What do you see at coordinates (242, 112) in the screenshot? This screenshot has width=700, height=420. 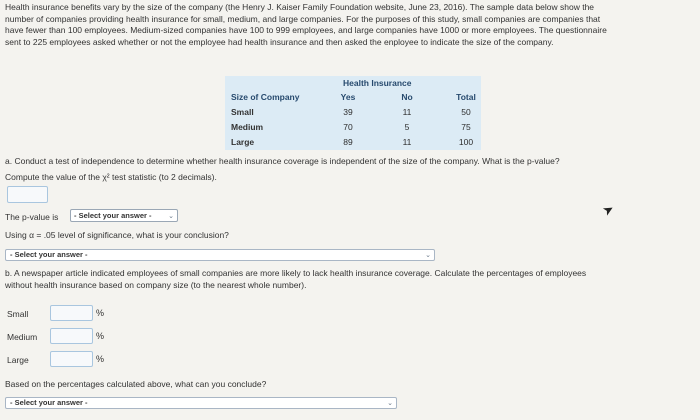 I see `row-label: Small` at bounding box center [242, 112].